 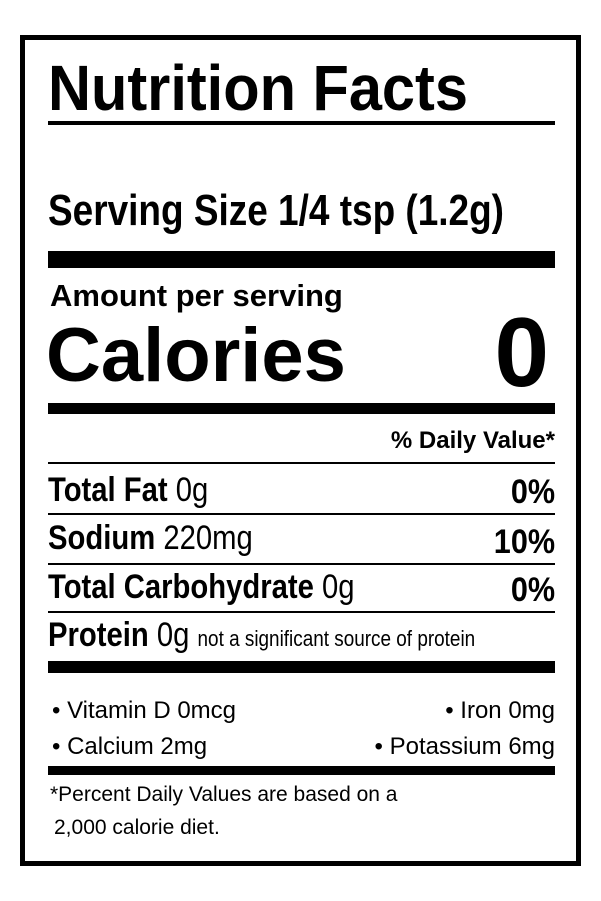 I want to click on nutrient-note: not a significant source of protein, so click(x=336, y=638).